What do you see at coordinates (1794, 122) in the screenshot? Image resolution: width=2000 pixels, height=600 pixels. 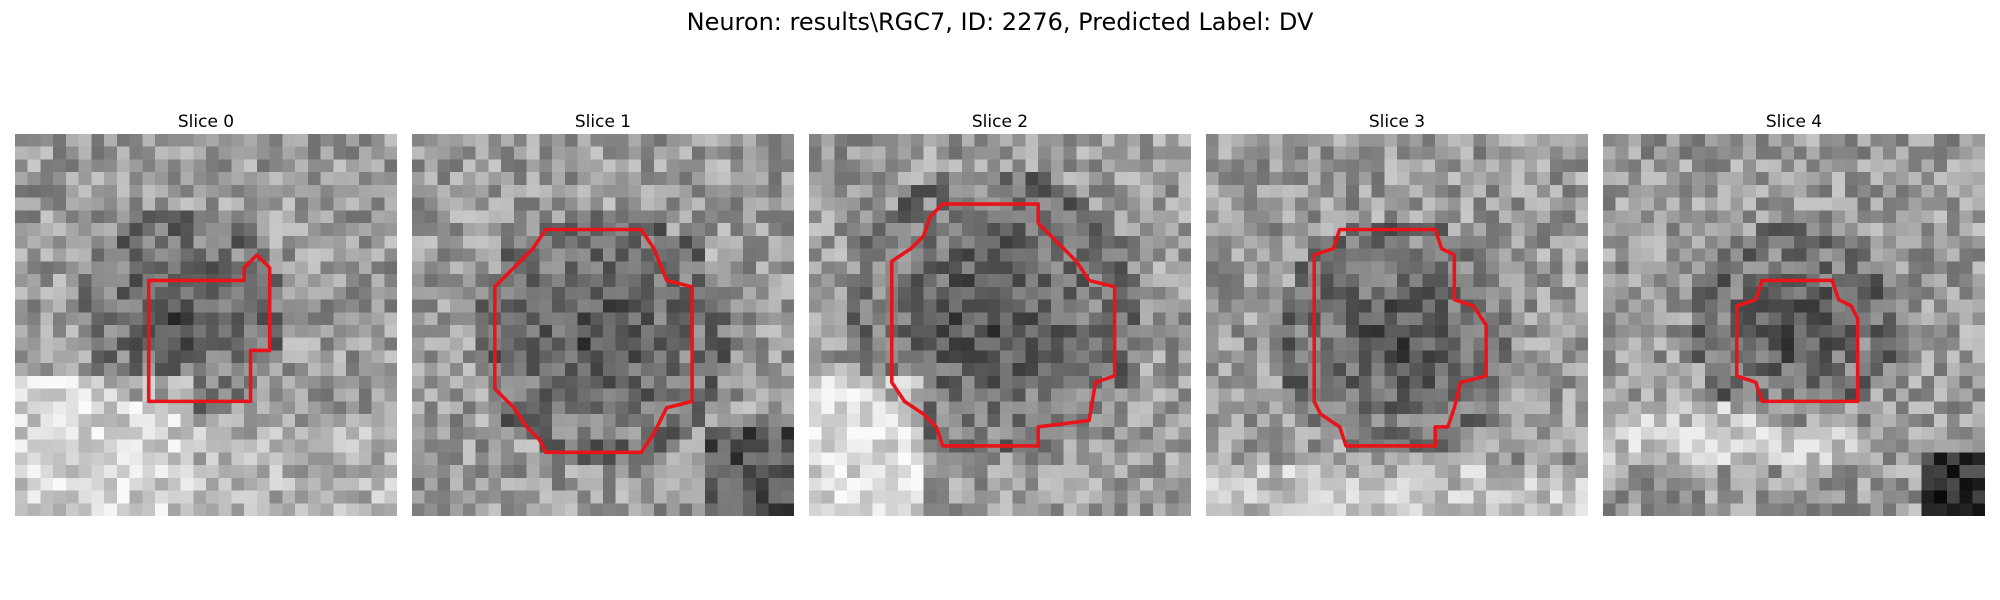 I see `slice-title: Slice 4` at bounding box center [1794, 122].